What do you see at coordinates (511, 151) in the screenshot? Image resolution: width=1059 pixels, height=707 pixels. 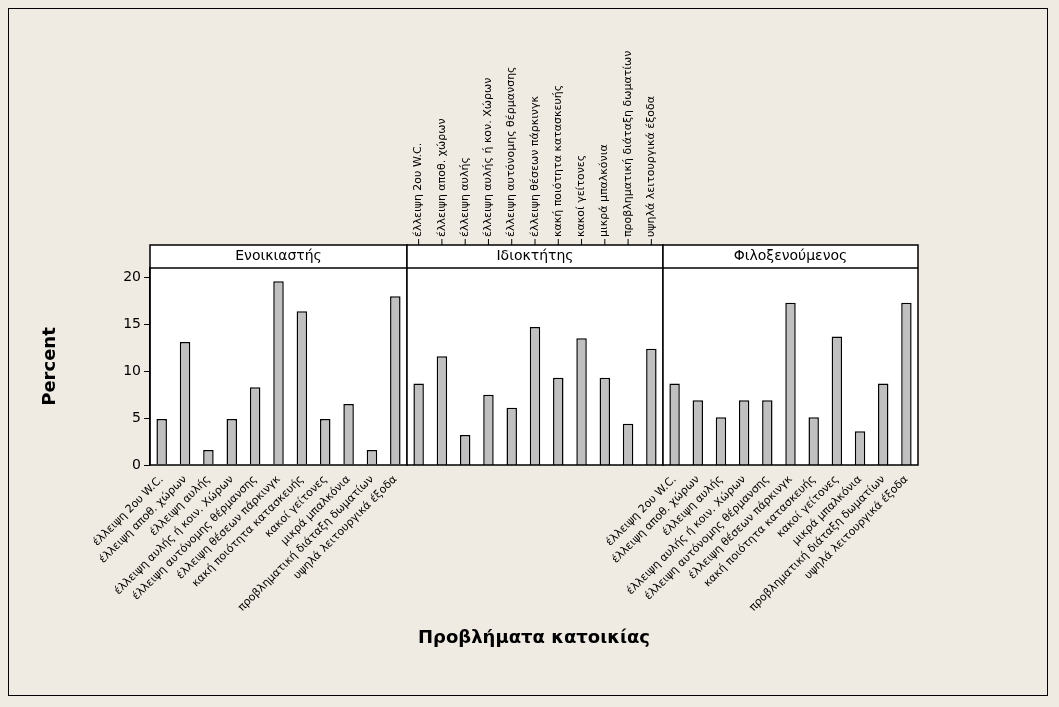 I see `x-tick-label: έλλειψη αυτόνομης θέρμανσης` at bounding box center [511, 151].